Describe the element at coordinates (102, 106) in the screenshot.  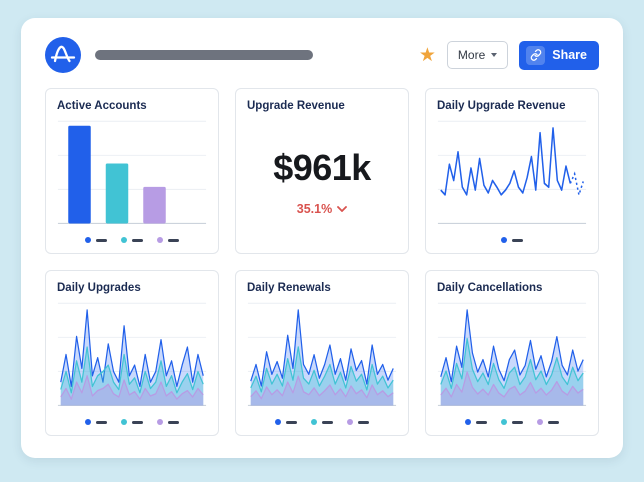
I see `card-title: Active Accounts` at that location.